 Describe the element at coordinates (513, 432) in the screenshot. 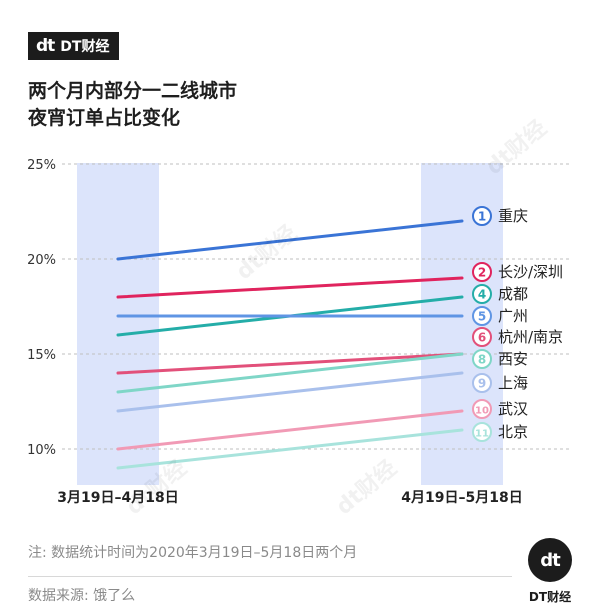

I see `series-label: 北京` at that location.